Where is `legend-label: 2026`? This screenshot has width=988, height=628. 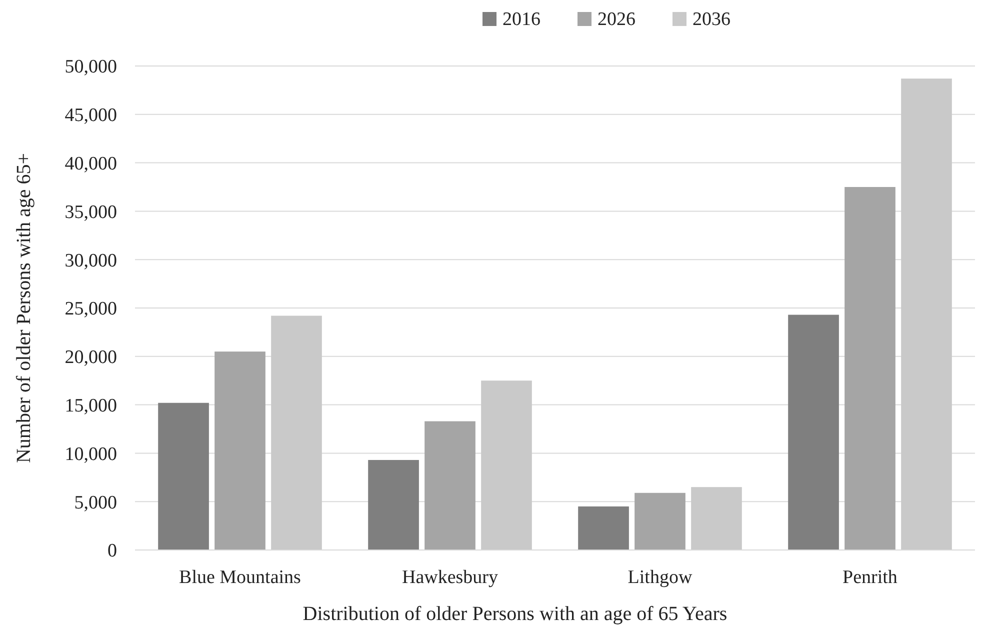
legend-label: 2026 is located at coordinates (617, 19).